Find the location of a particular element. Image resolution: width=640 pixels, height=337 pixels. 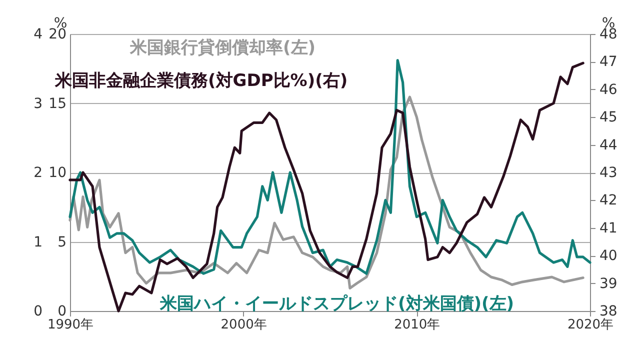

y3-tick-label: 15 is located at coordinates (57, 104).